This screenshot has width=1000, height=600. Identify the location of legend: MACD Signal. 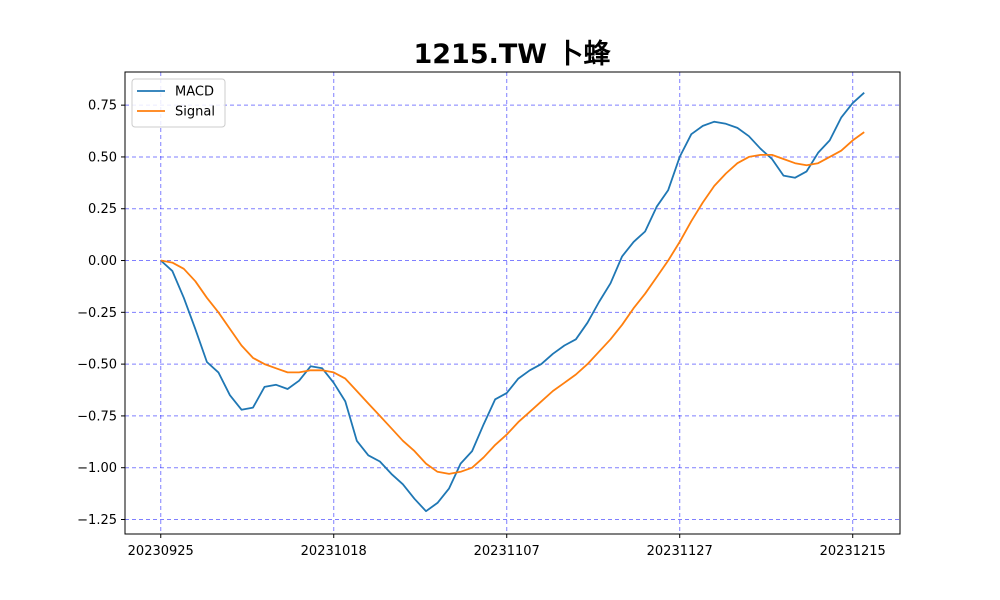
(178, 103).